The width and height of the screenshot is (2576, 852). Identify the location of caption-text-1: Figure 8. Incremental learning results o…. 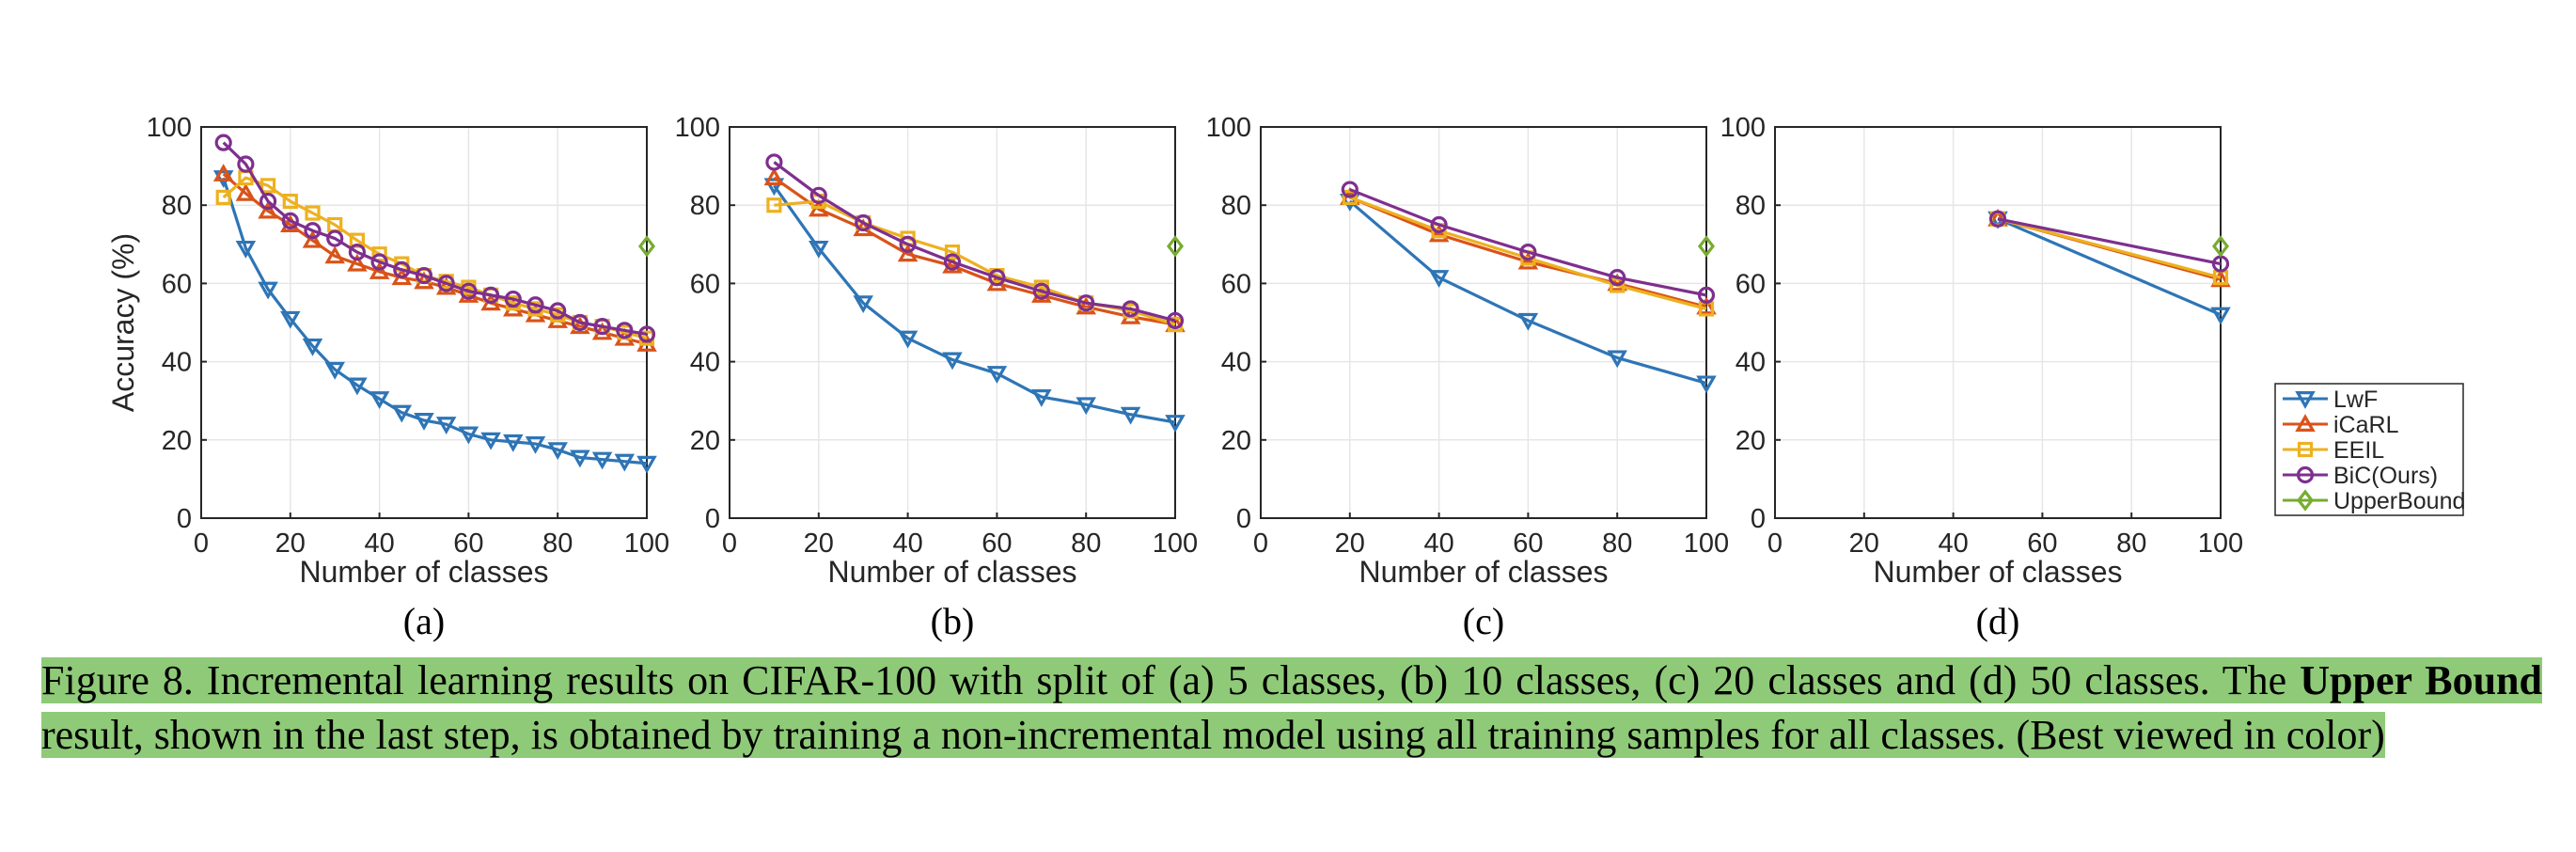
(1171, 680).